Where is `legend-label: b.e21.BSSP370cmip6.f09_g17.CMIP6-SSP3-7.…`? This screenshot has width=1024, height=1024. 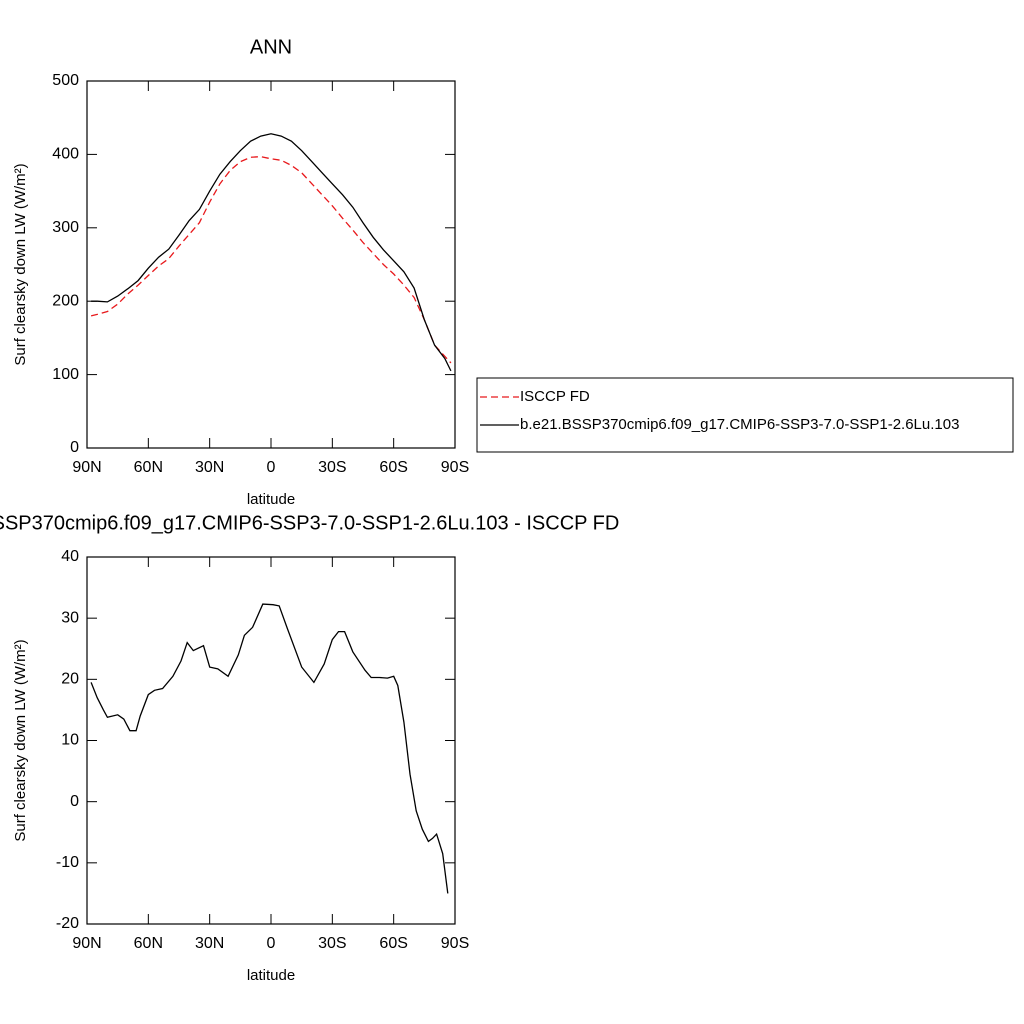 legend-label: b.e21.BSSP370cmip6.f09_g17.CMIP6-SSP3-7.… is located at coordinates (739, 424).